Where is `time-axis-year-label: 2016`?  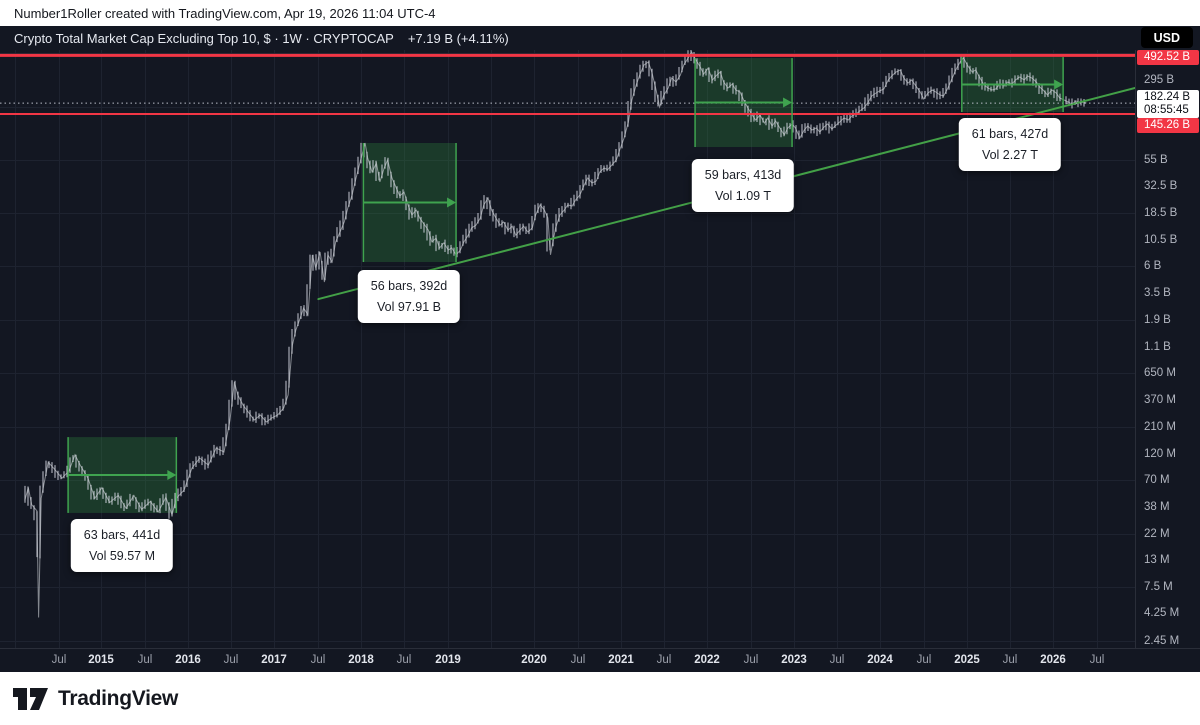 time-axis-year-label: 2016 is located at coordinates (188, 660).